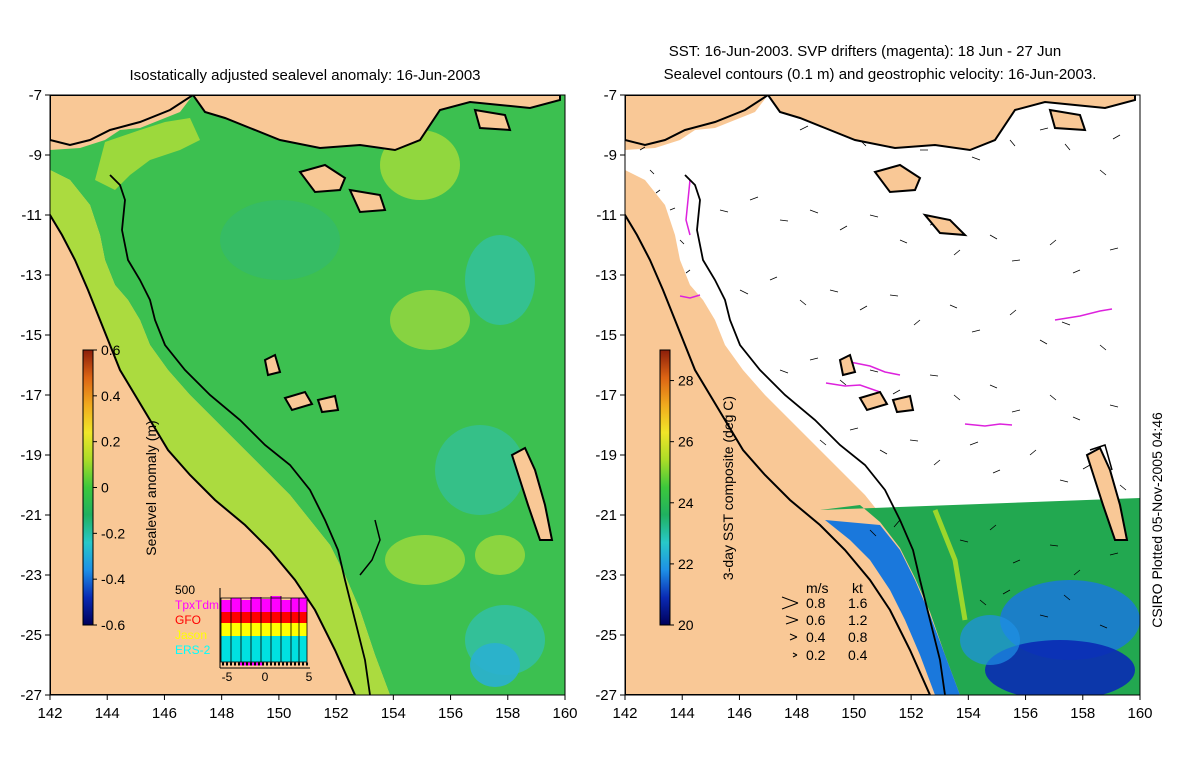 This screenshot has height=780, width=1200. What do you see at coordinates (796, 713) in the screenshot?
I see `x-tick-label: 148` at bounding box center [796, 713].